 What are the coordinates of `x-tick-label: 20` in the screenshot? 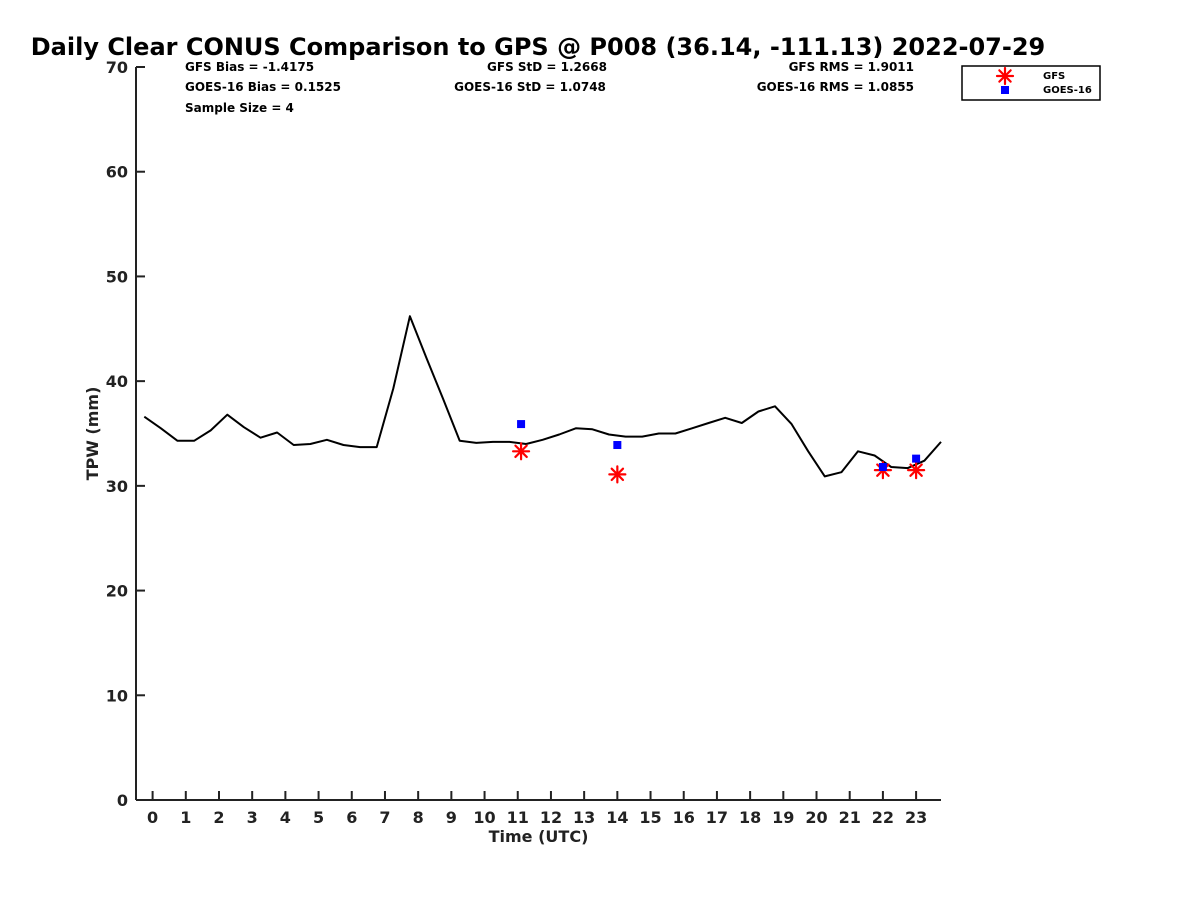 It's located at (816, 817).